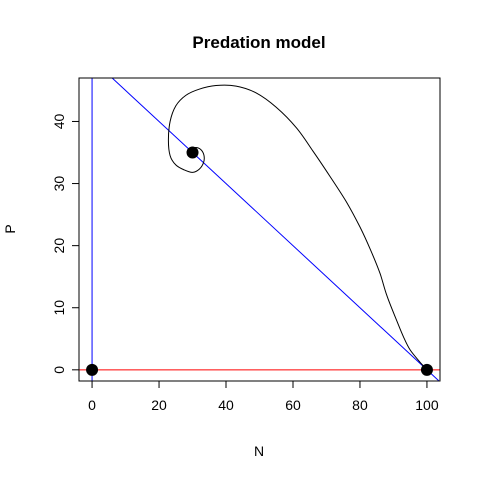 This screenshot has width=480, height=480. Describe the element at coordinates (293, 405) in the screenshot. I see `x-tick-label: 60` at that location.